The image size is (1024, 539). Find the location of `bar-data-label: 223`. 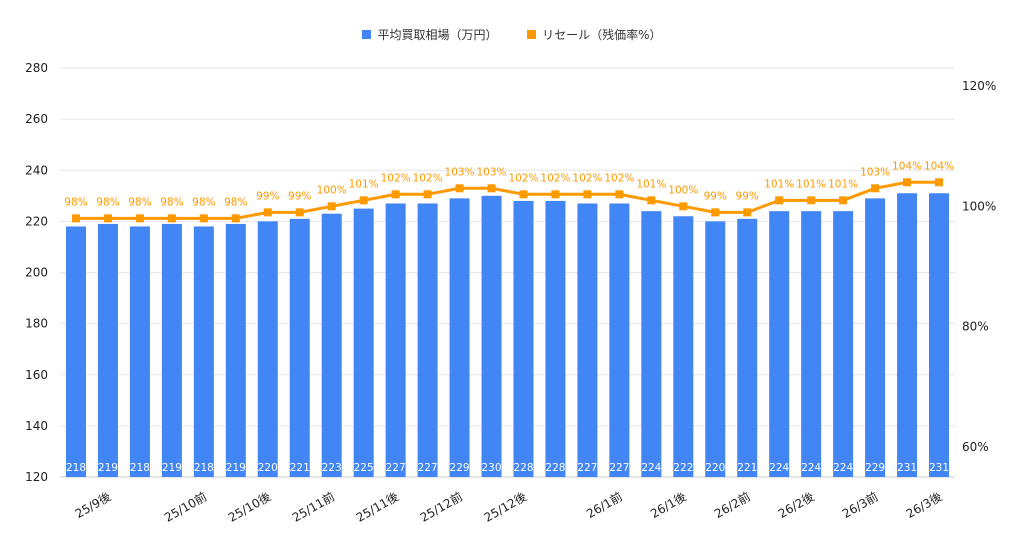

bar-data-label: 223 is located at coordinates (332, 468).